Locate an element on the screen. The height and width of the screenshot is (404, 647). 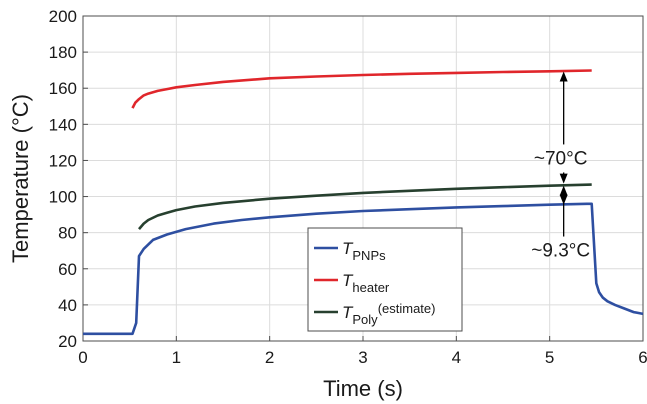
legend-label: TPoly(estimate) is located at coordinates (388, 314).